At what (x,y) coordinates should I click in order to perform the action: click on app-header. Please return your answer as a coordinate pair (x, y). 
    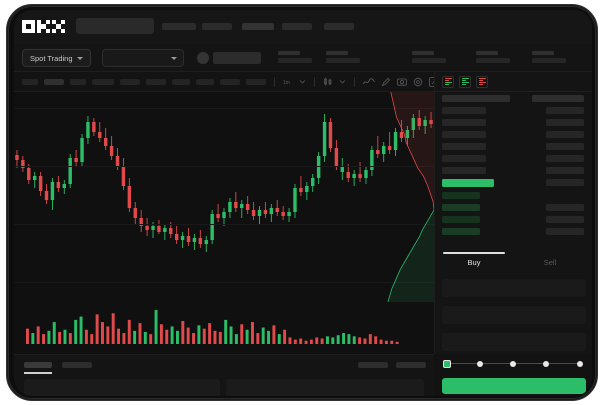
    Looking at the image, I should click on (303, 27).